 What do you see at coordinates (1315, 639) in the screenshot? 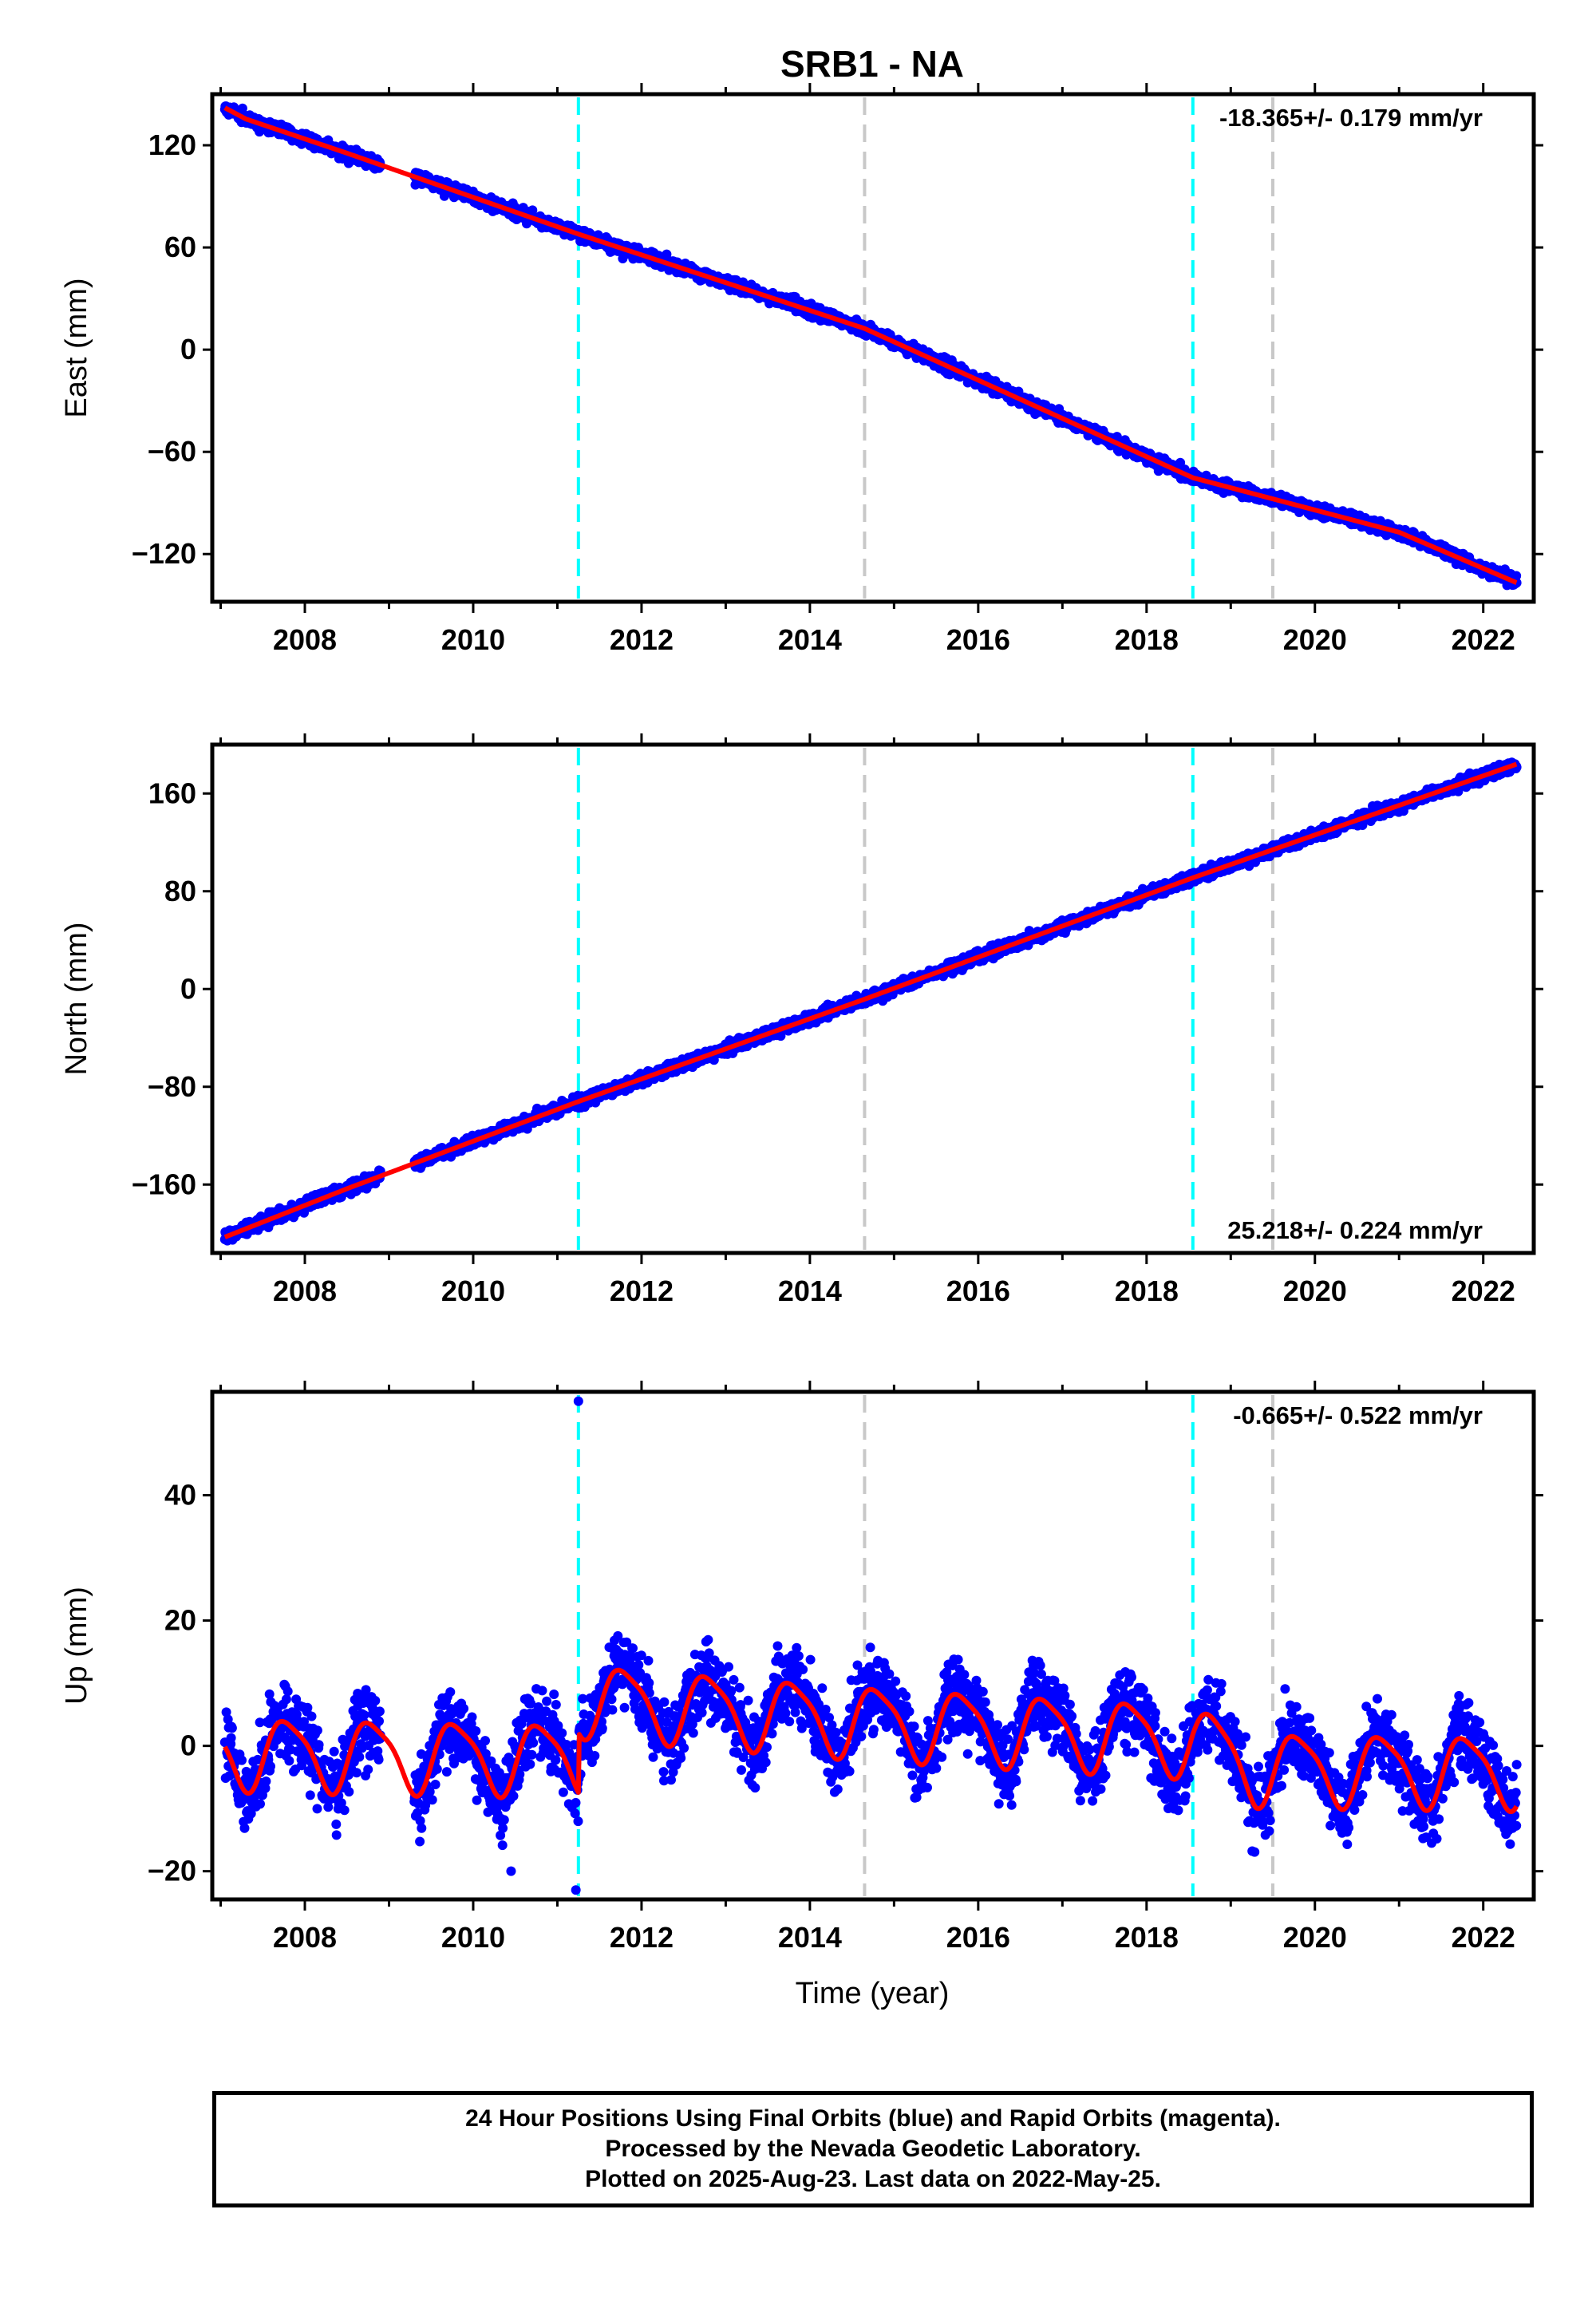
I see `x-tick-label: 2020` at bounding box center [1315, 639].